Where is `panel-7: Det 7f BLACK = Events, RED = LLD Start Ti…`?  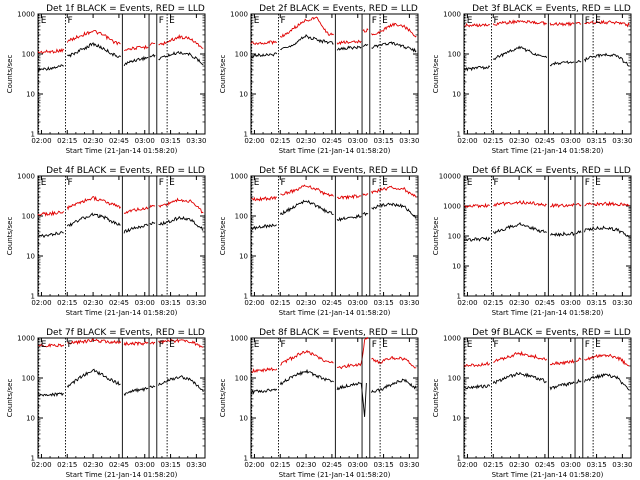 panel-7: Det 7f BLACK = Events, RED = LLD Start Ti… is located at coordinates (106, 403).